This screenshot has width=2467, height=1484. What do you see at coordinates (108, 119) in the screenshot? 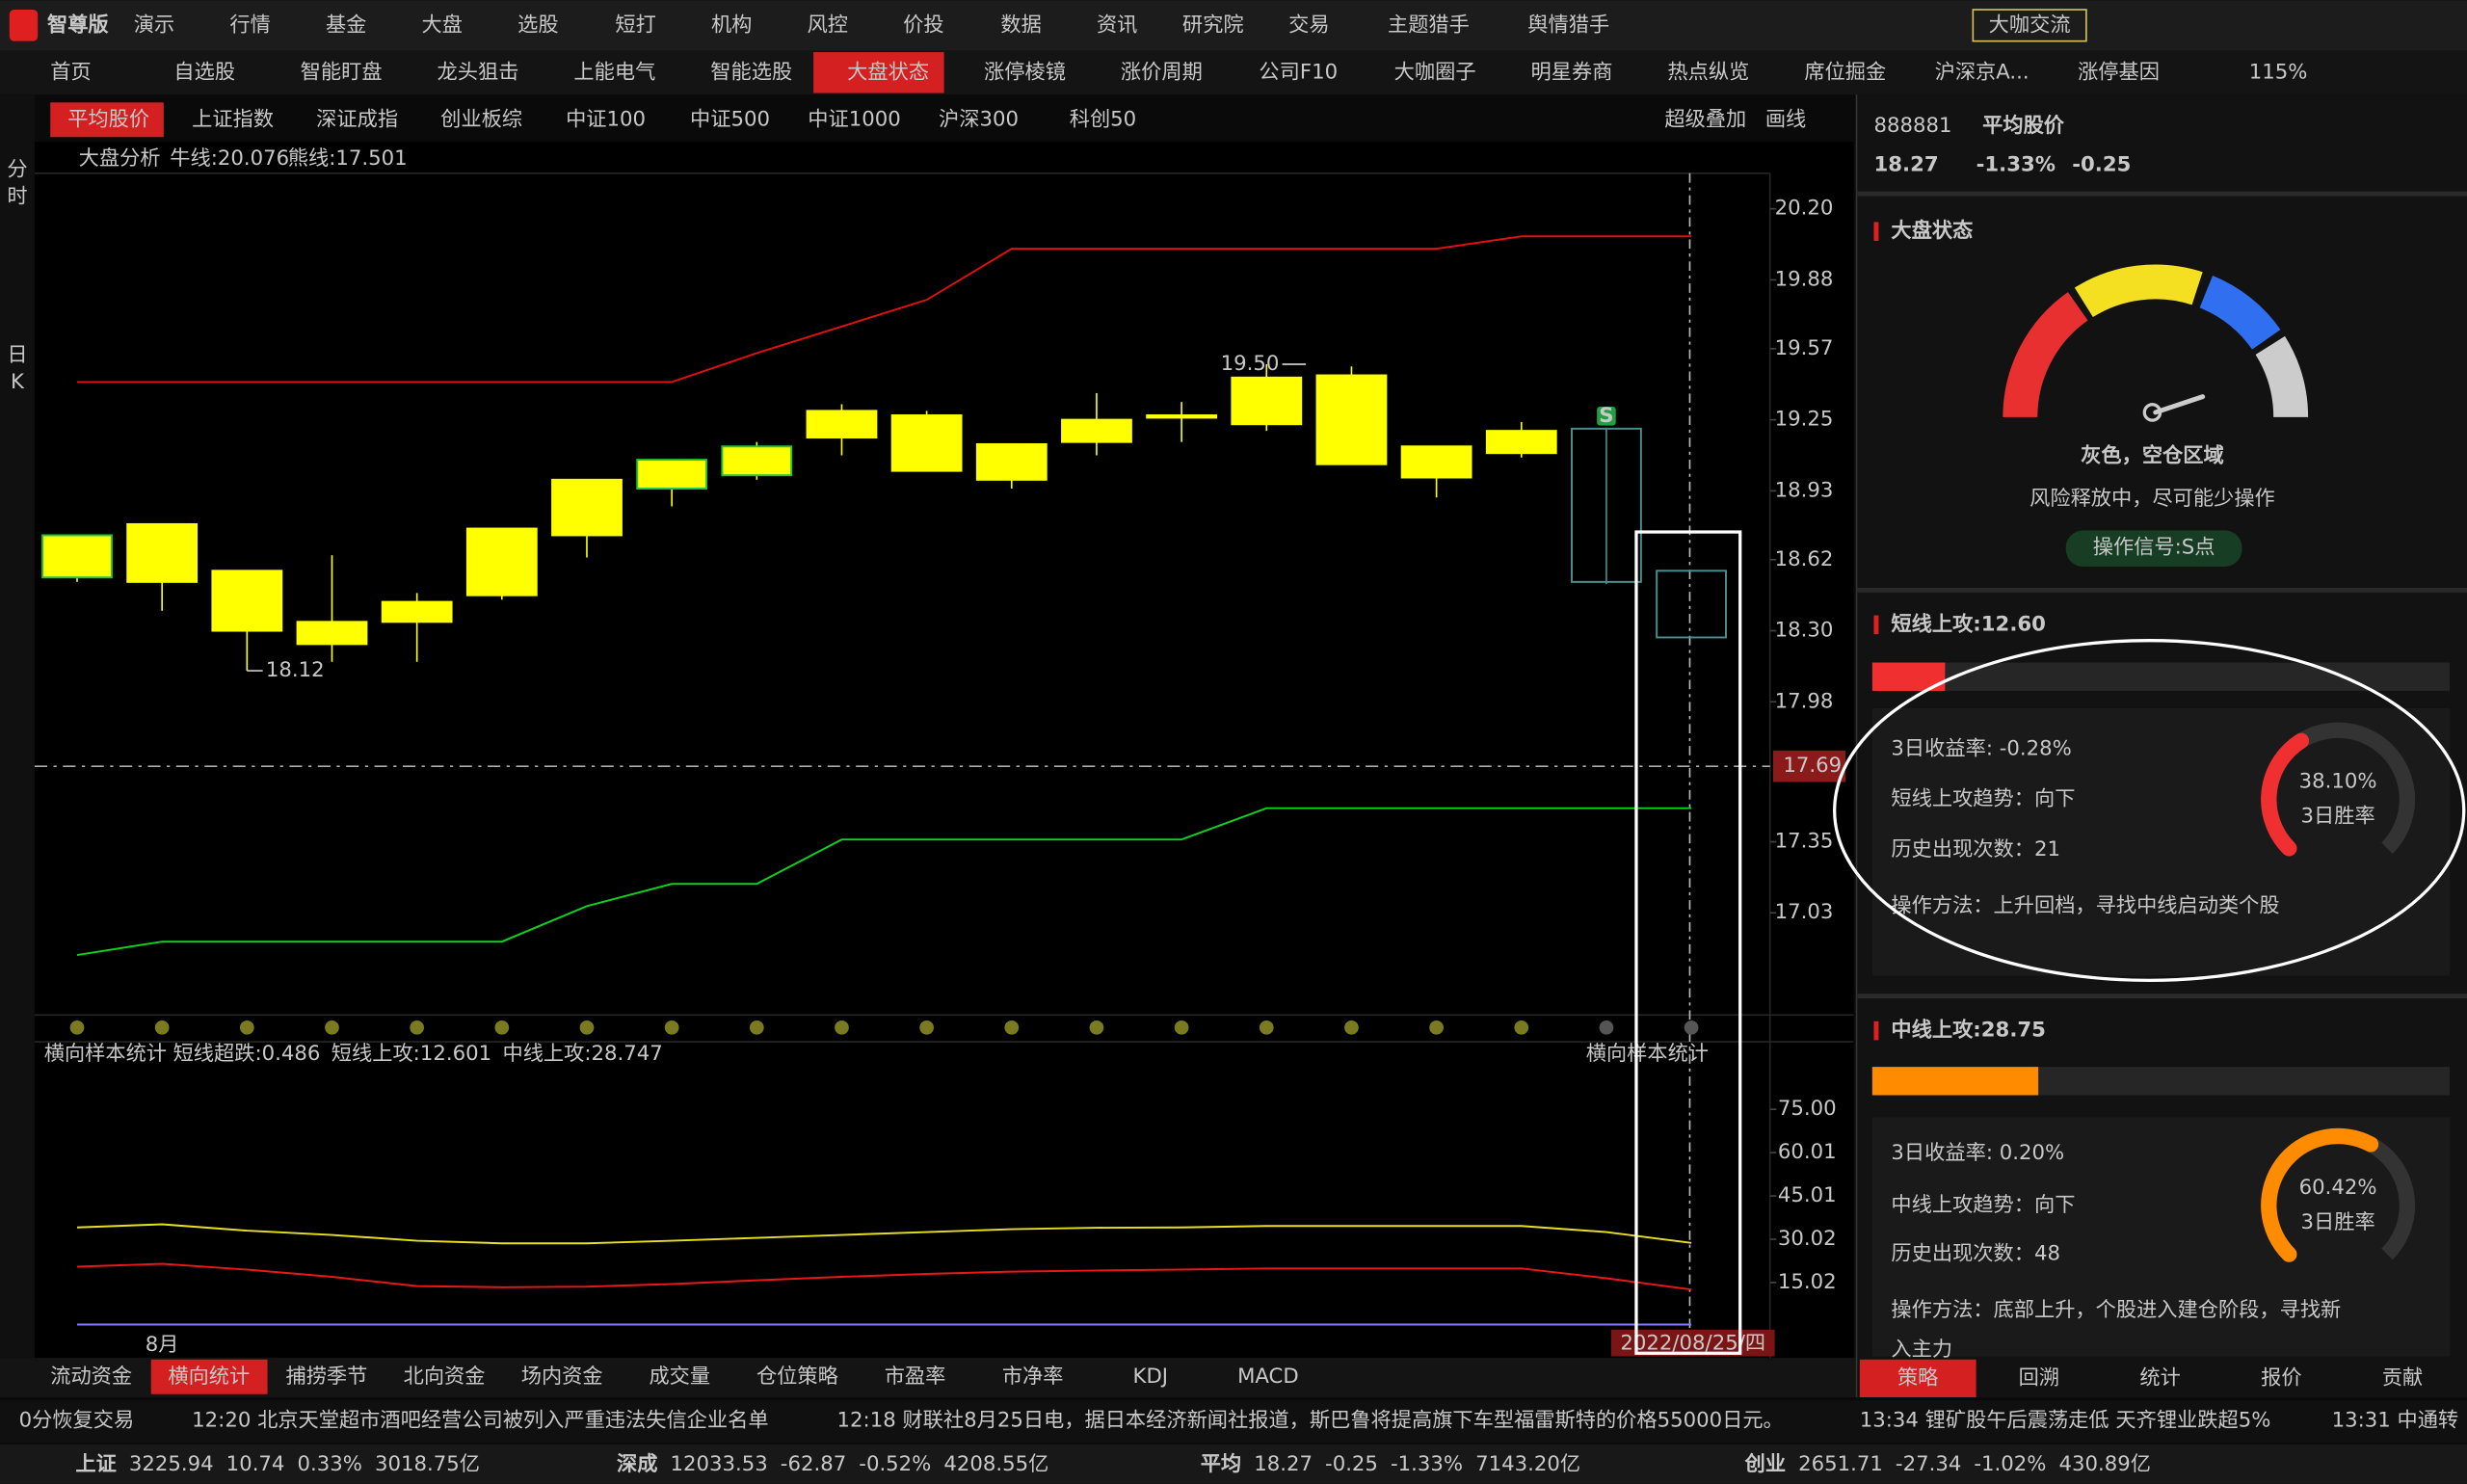
I see `sub-tab: 平均股价` at bounding box center [108, 119].